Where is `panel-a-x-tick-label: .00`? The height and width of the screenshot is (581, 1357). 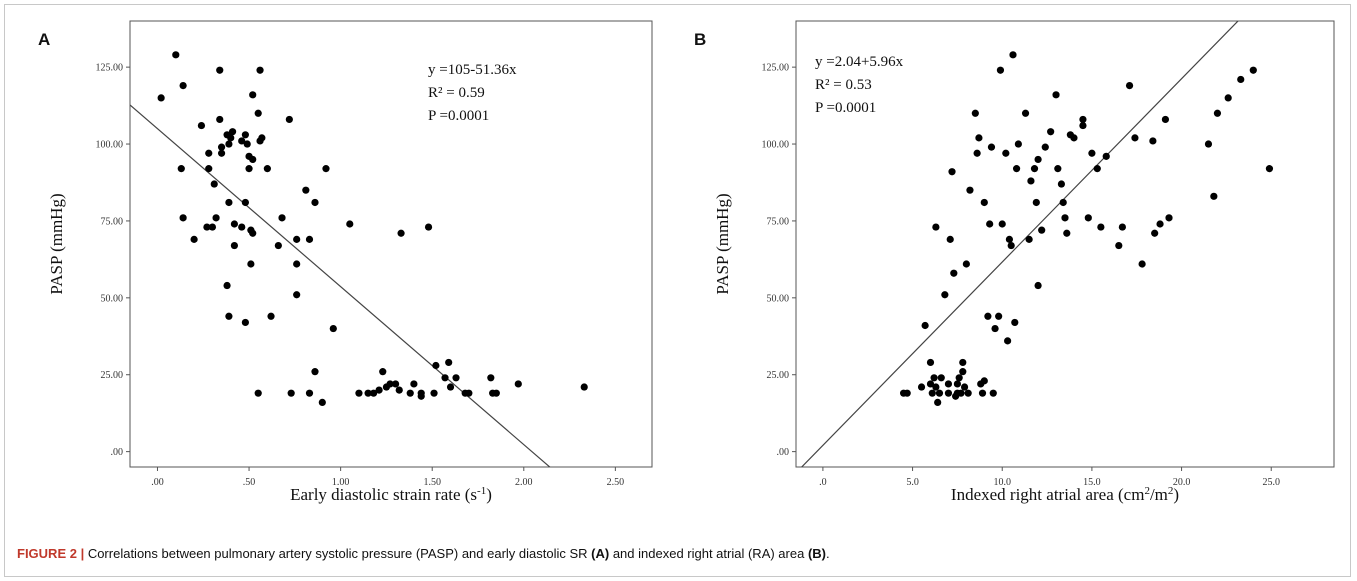 panel-a-x-tick-label: .00 is located at coordinates (157, 482).